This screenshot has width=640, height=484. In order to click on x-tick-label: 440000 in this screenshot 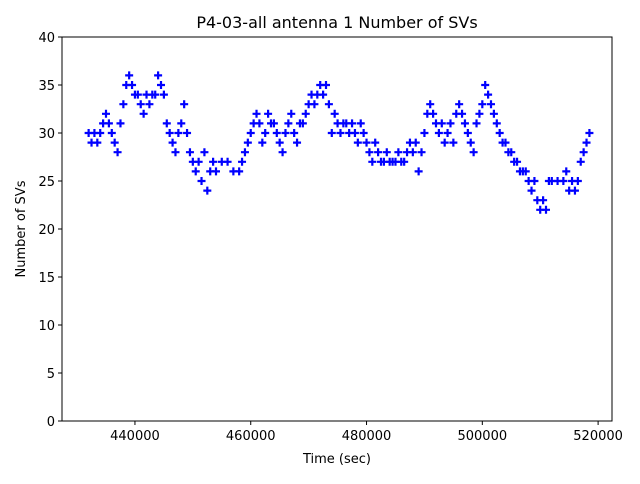, I will do `click(135, 436)`.